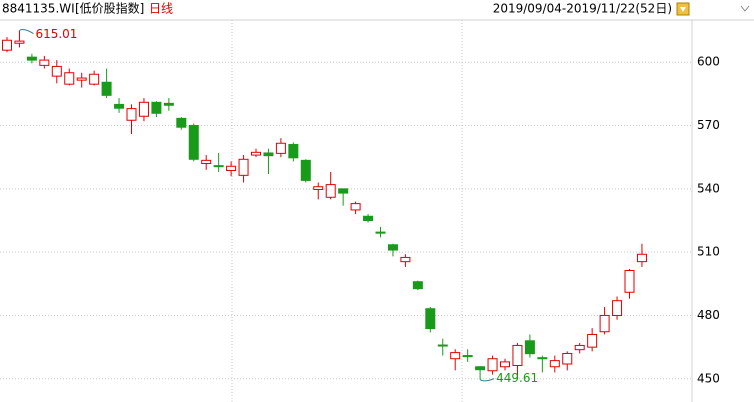 The image size is (754, 402). I want to click on period-label: 日线, so click(161, 9).